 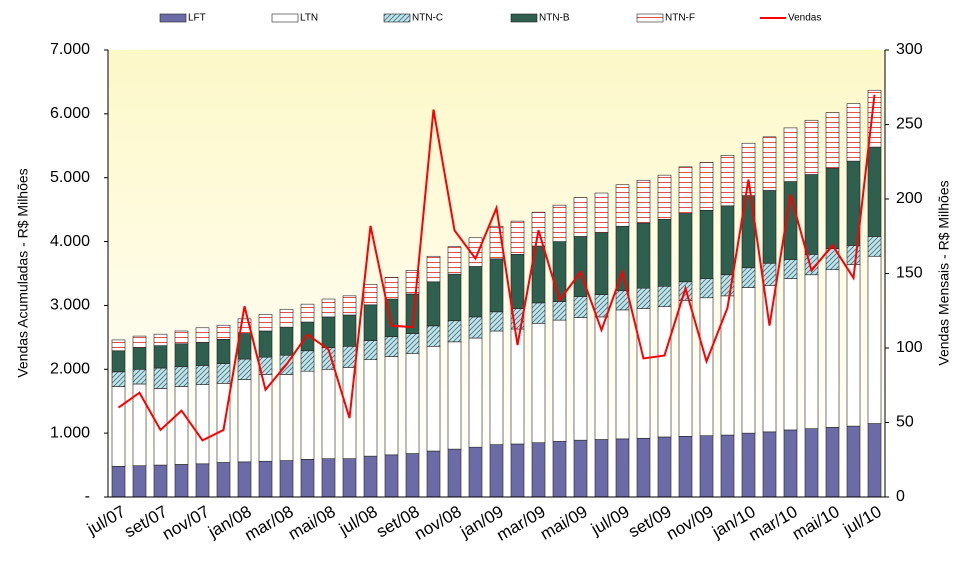 I want to click on x-tick-label: jul/09, so click(x=610, y=520).